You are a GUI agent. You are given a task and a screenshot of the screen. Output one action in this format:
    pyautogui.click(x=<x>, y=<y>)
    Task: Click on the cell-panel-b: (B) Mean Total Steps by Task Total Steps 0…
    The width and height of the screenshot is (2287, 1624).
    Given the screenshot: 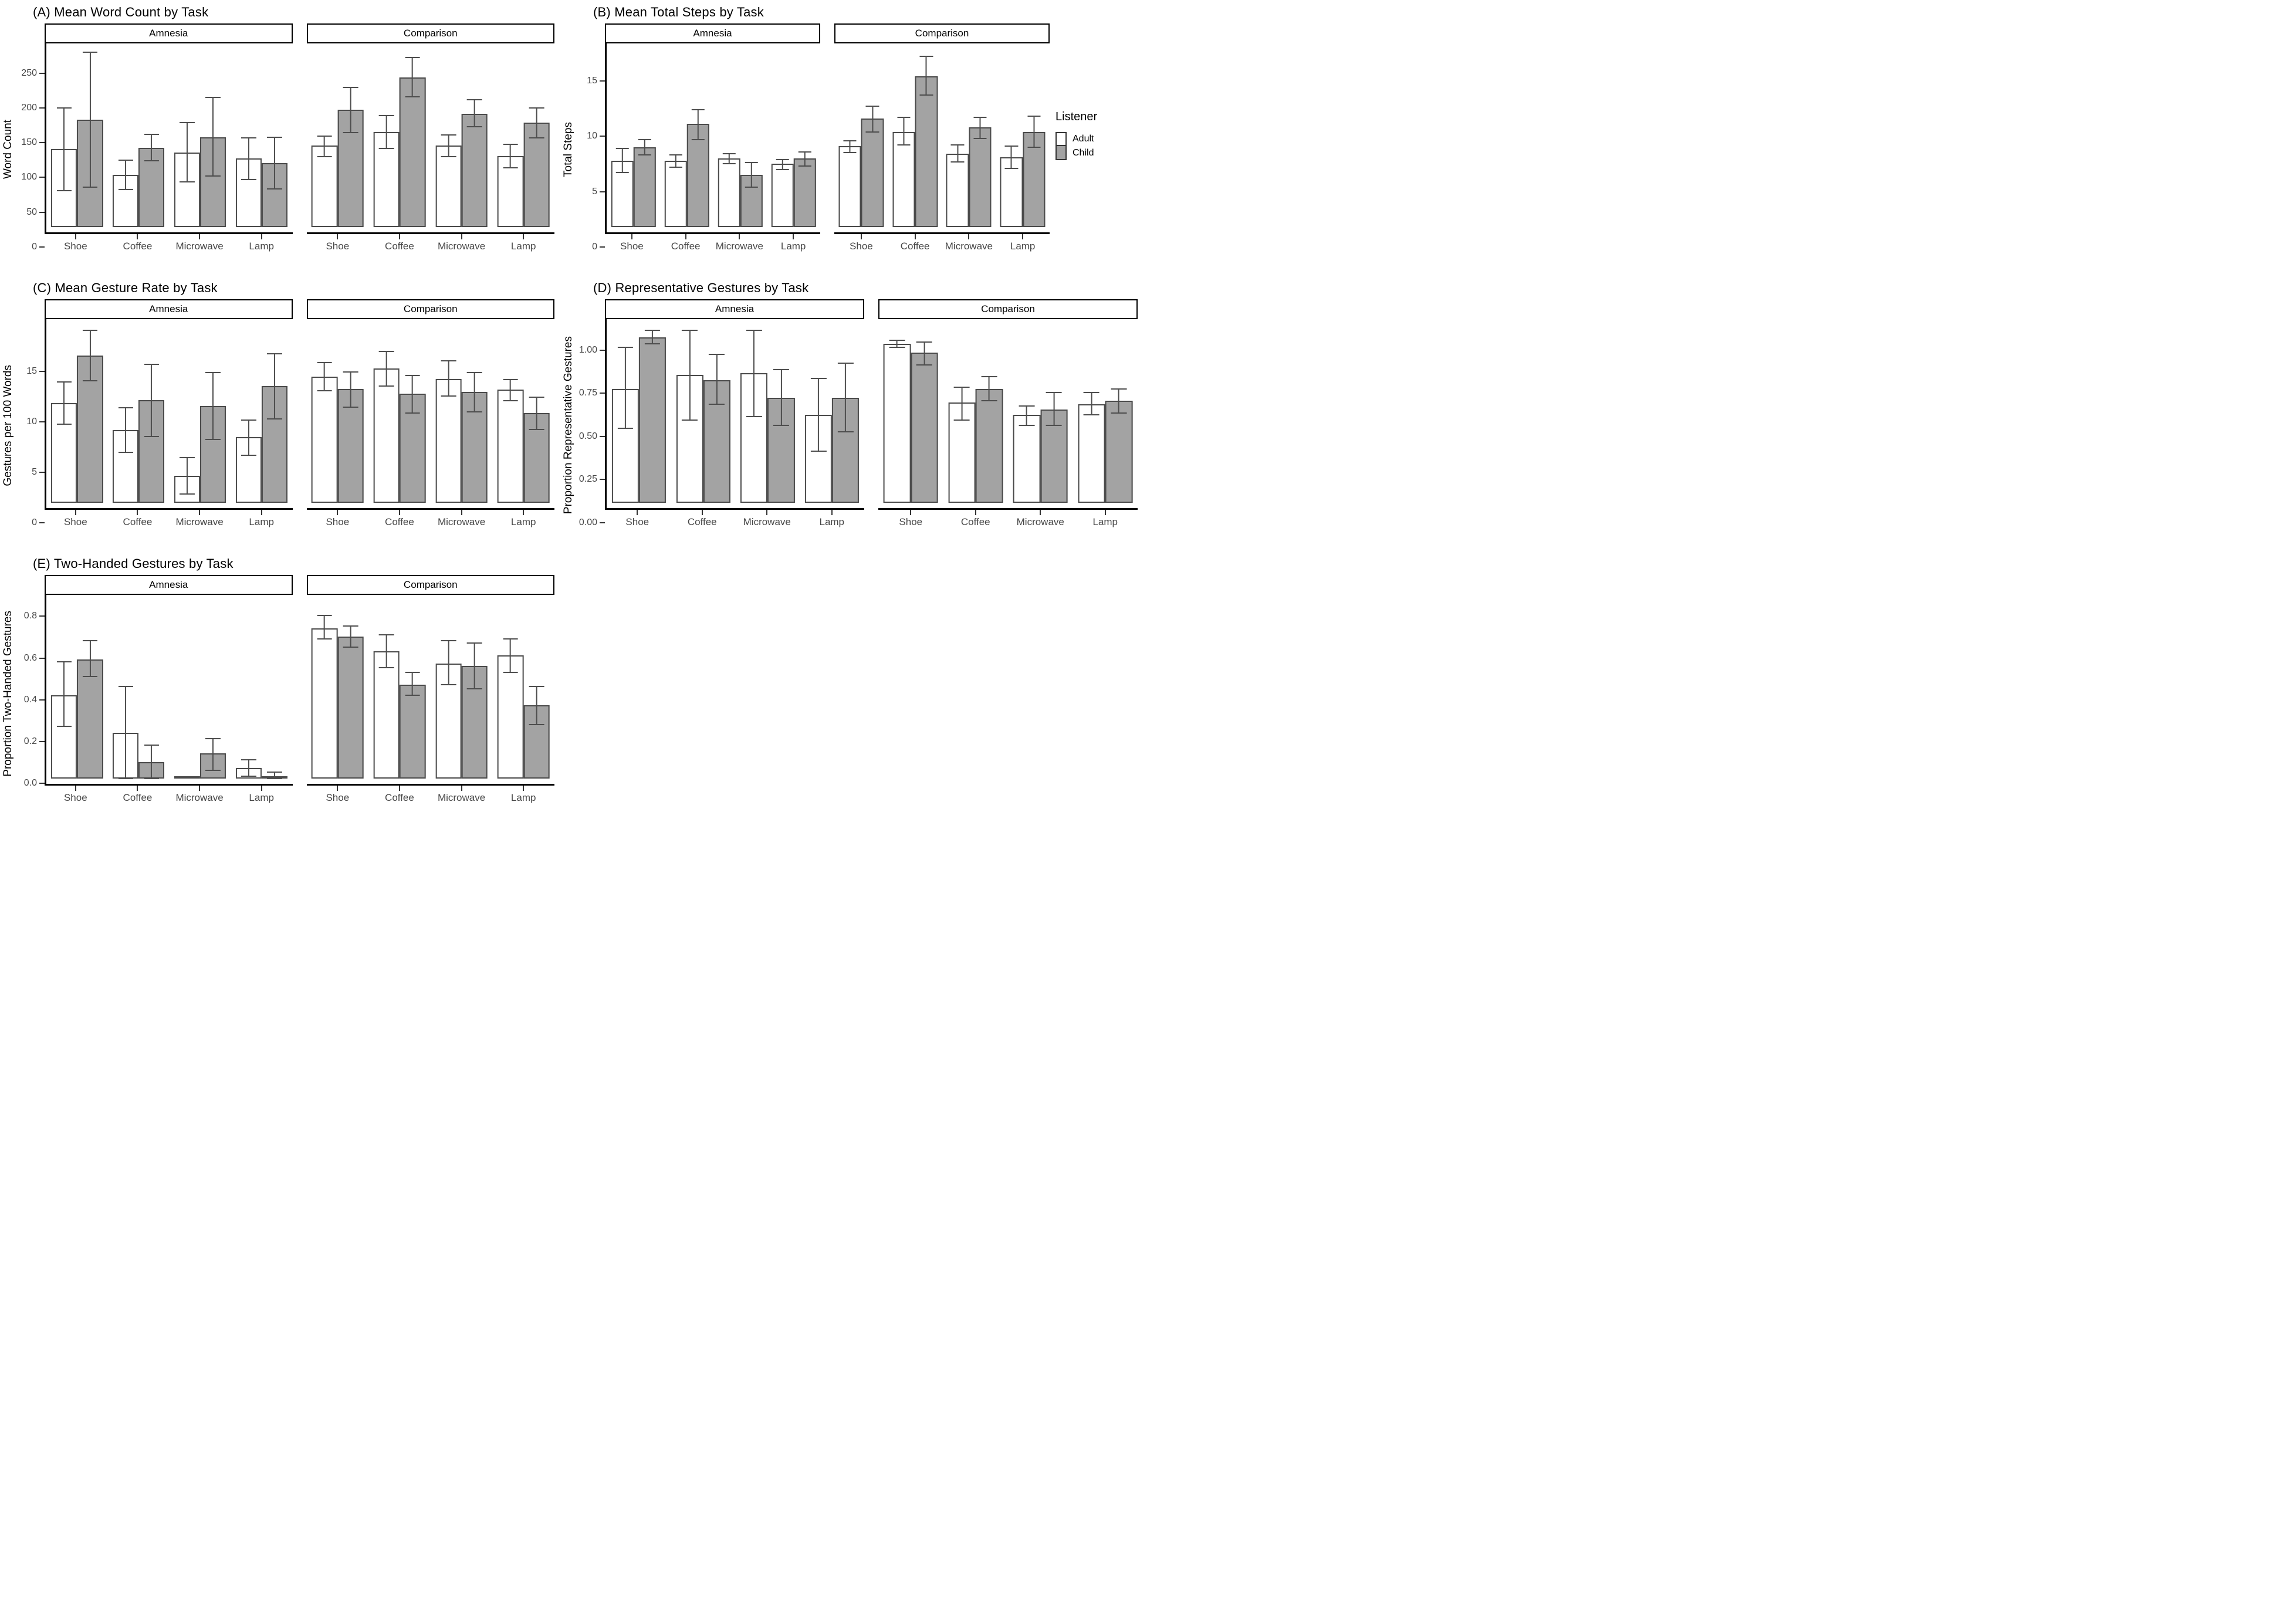 What is the action you would take?
    pyautogui.click(x=852, y=138)
    